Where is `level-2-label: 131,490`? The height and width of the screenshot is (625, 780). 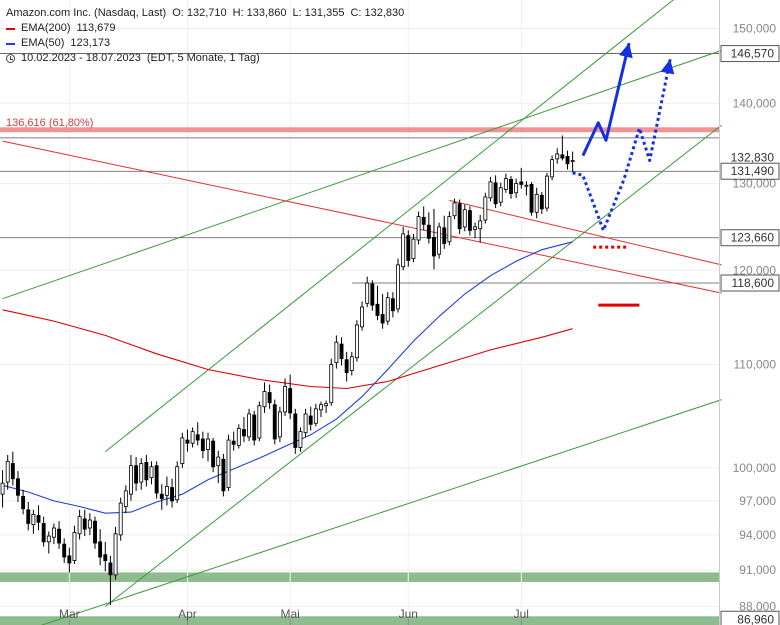
level-2-label: 131,490 is located at coordinates (753, 171).